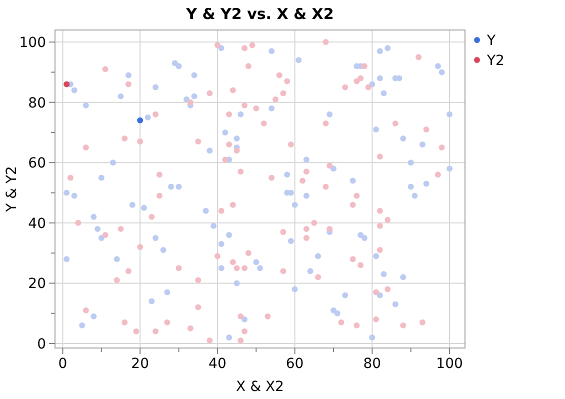 The image size is (565, 399). I want to click on legend-label: Y, so click(491, 41).